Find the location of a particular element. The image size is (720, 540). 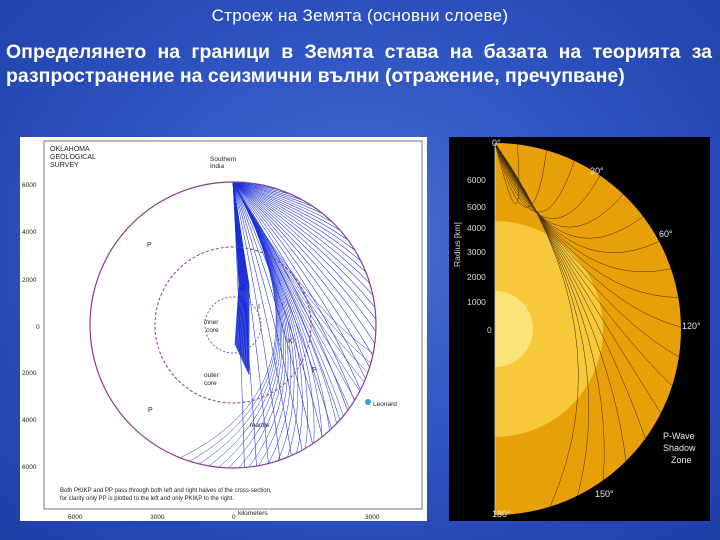

mantle-label: mantle is located at coordinates (260, 425).